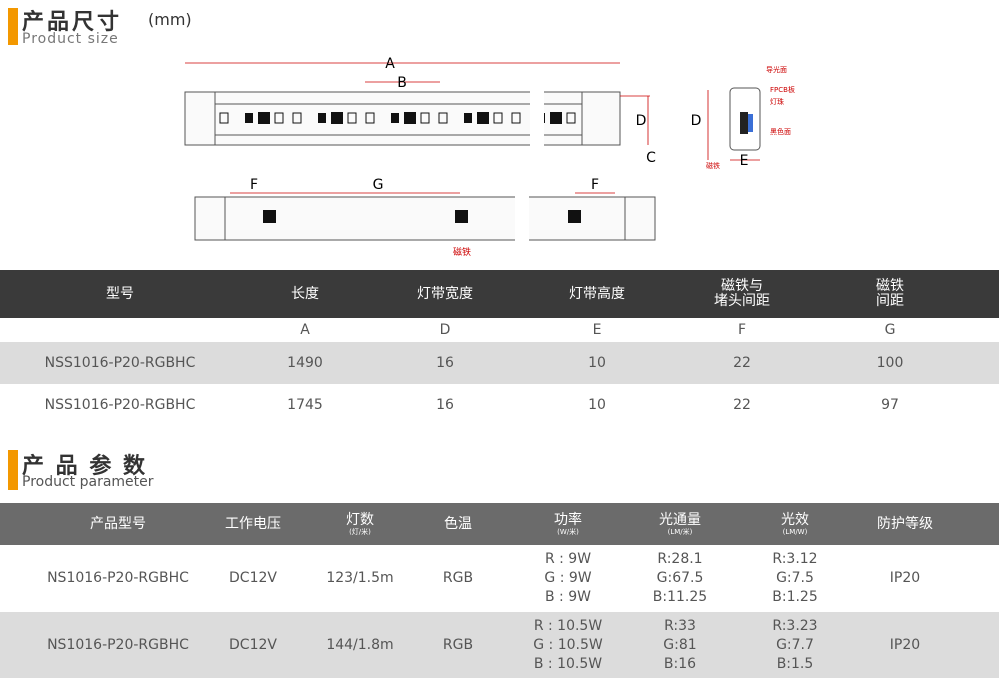  Describe the element at coordinates (597, 329) in the screenshot. I see `cell-line: E` at that location.